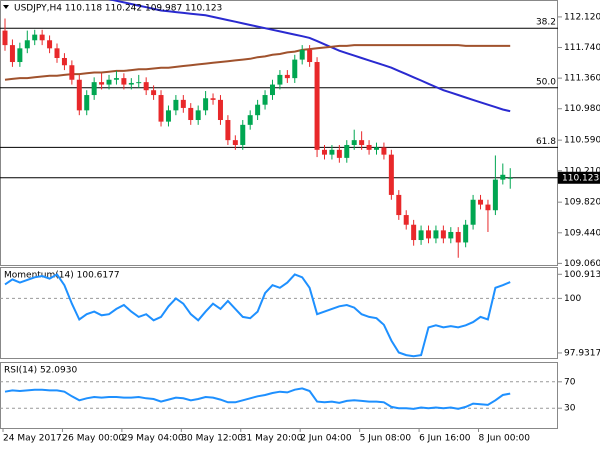 The height and width of the screenshot is (450, 600). What do you see at coordinates (546, 82) in the screenshot?
I see `fib-label: 50.0` at bounding box center [546, 82].